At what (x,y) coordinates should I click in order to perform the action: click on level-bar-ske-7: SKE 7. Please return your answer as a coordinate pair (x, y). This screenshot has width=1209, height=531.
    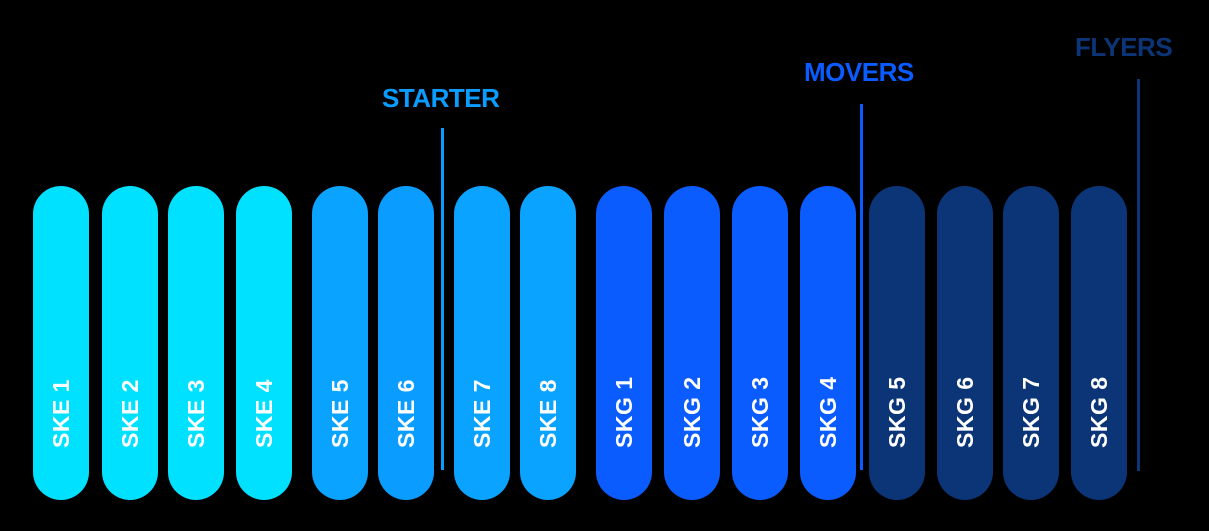
    Looking at the image, I should click on (482, 343).